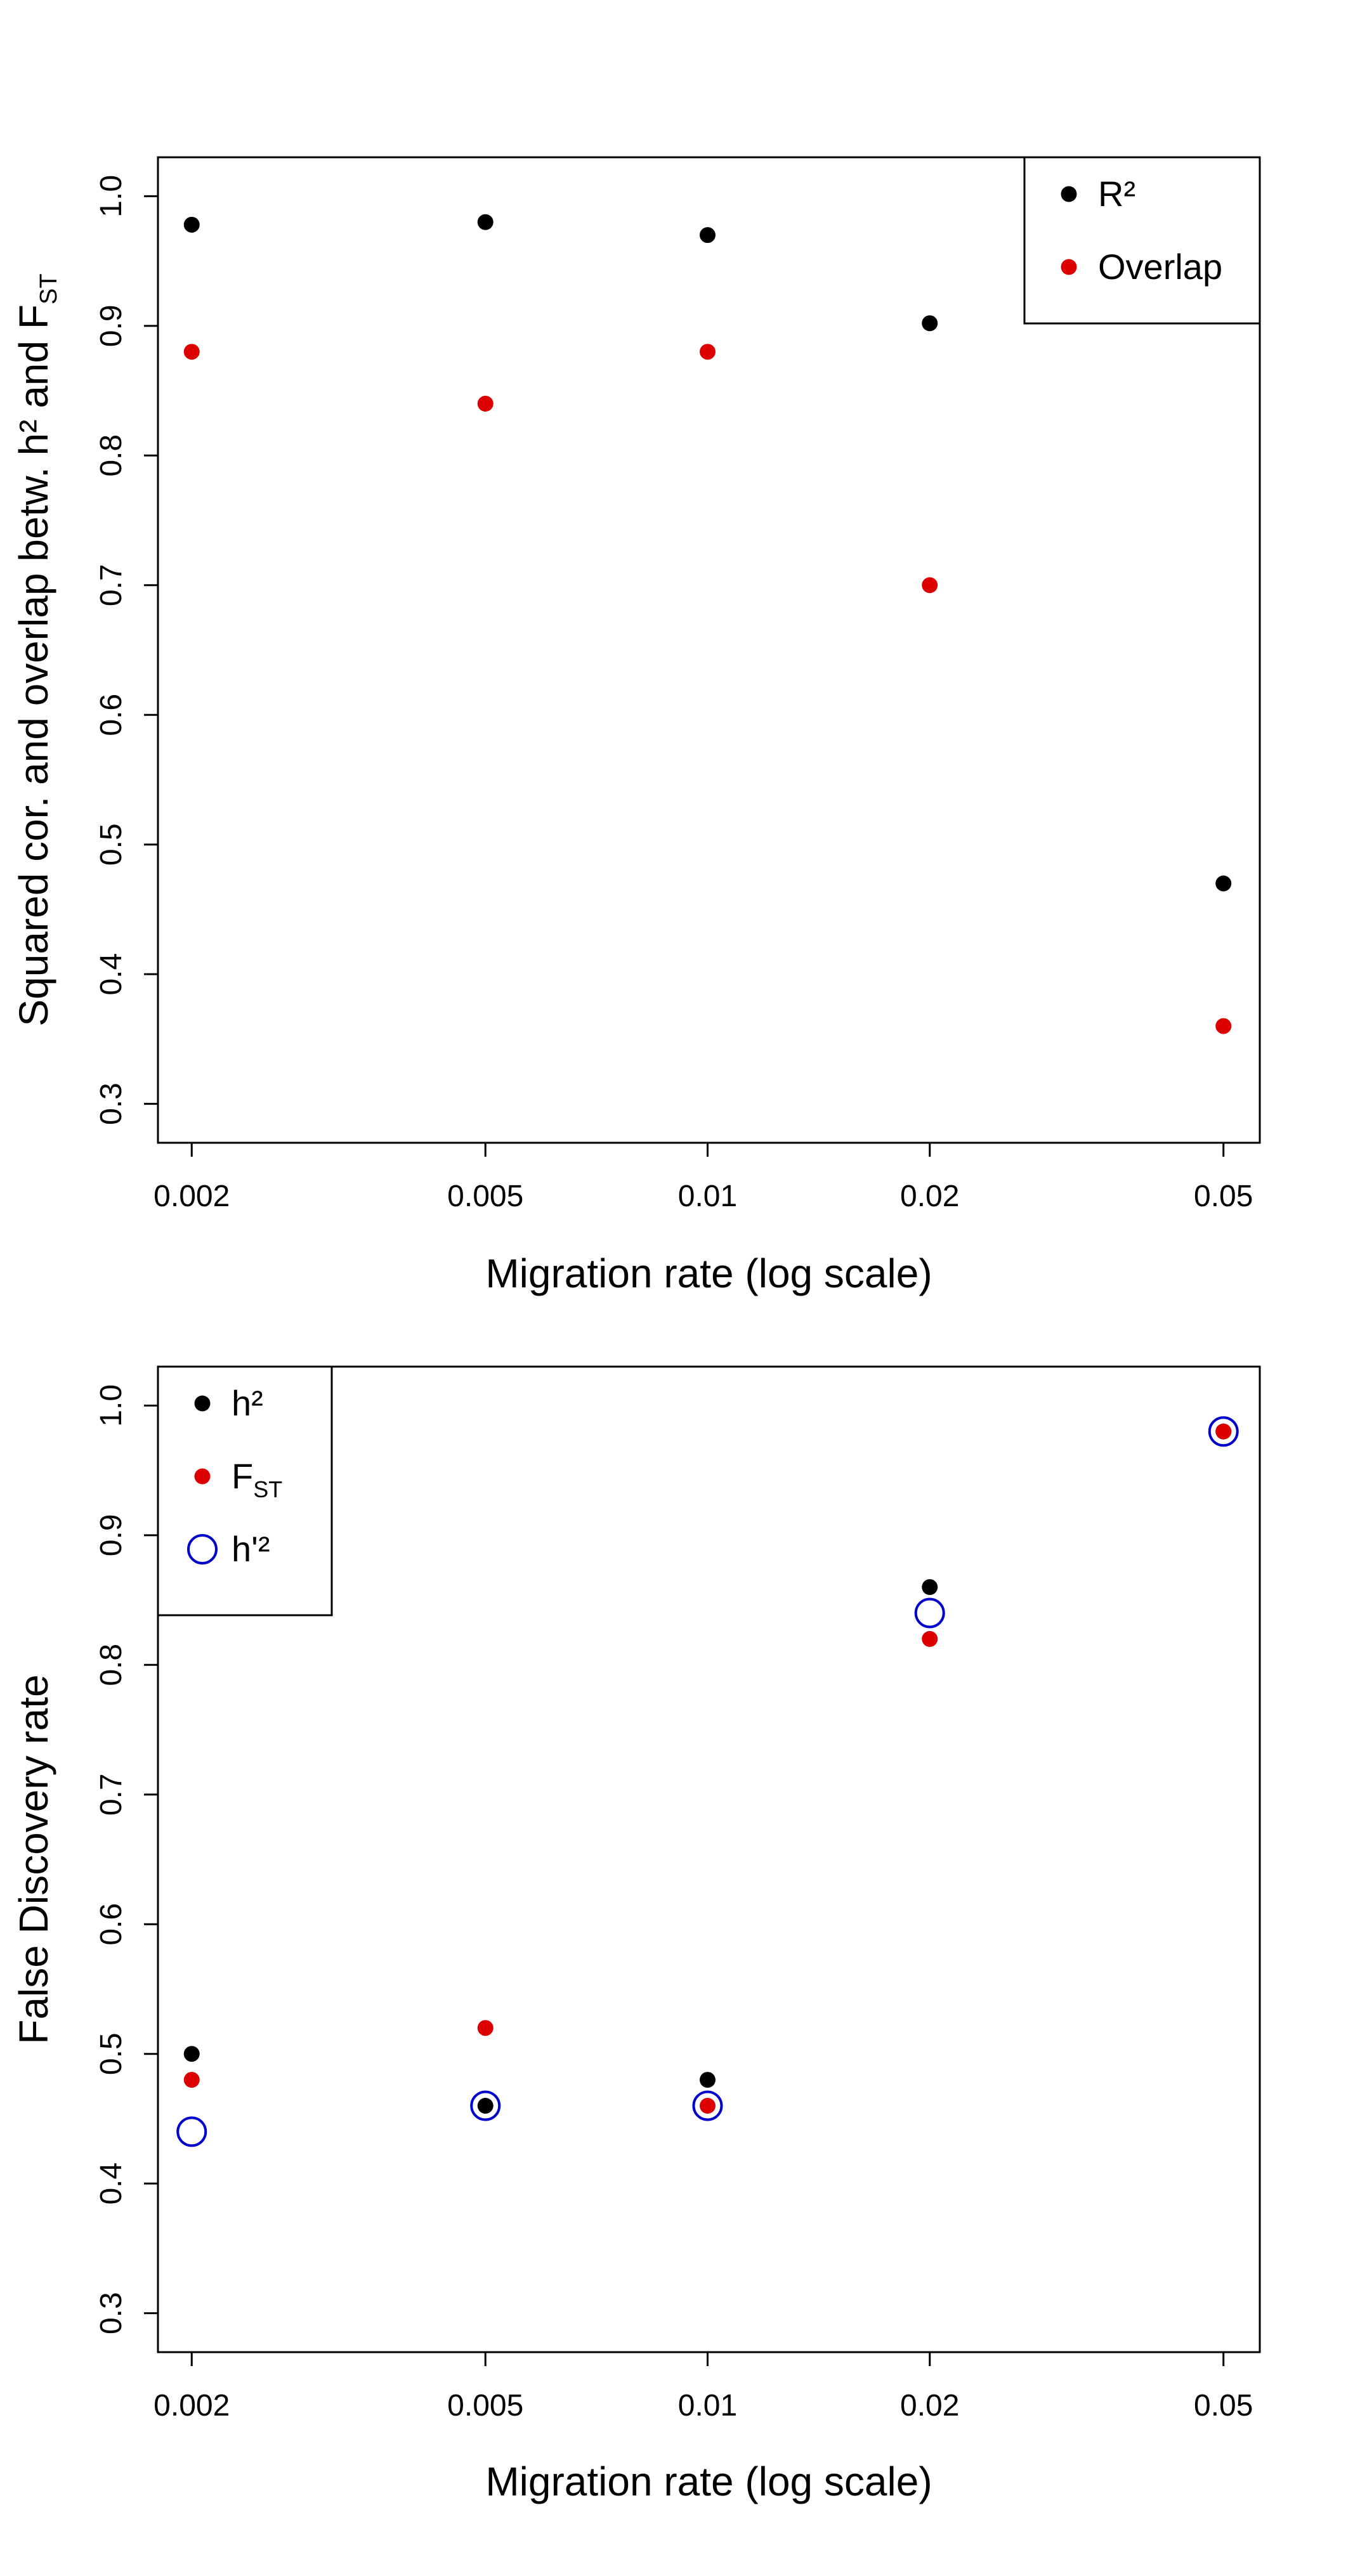  I want to click on legend-label: Overlap, so click(1160, 267).